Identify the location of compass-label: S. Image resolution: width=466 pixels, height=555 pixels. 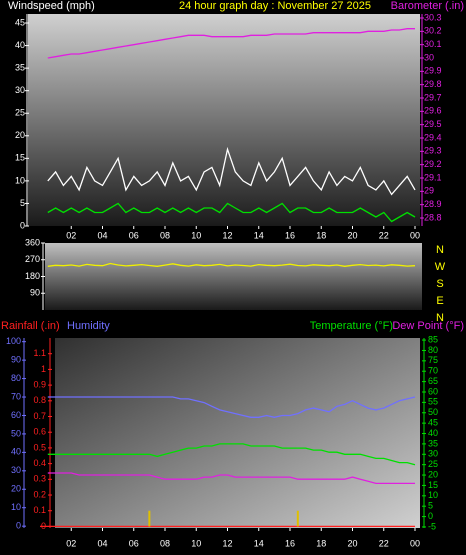
(439, 284).